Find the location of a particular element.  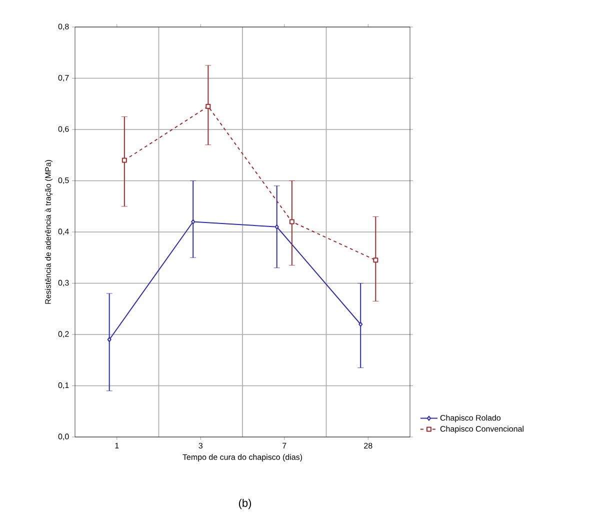

y-tick-label: 0,5 is located at coordinates (63, 180).